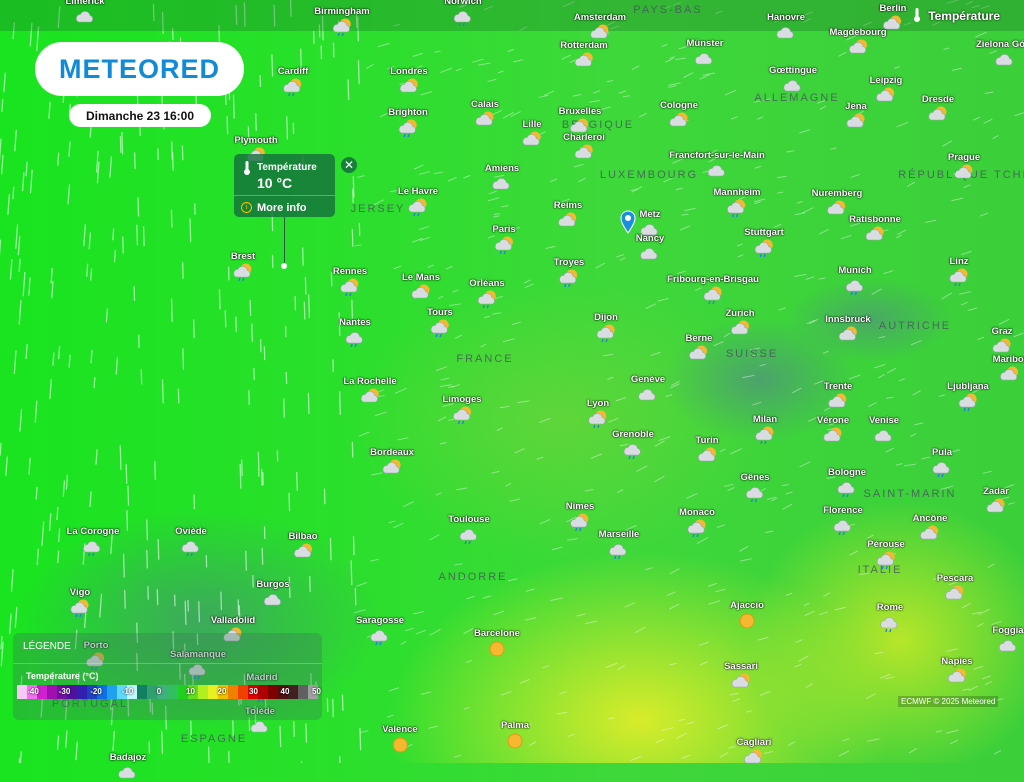  I want to click on city-marker: Zurich, so click(739, 323).